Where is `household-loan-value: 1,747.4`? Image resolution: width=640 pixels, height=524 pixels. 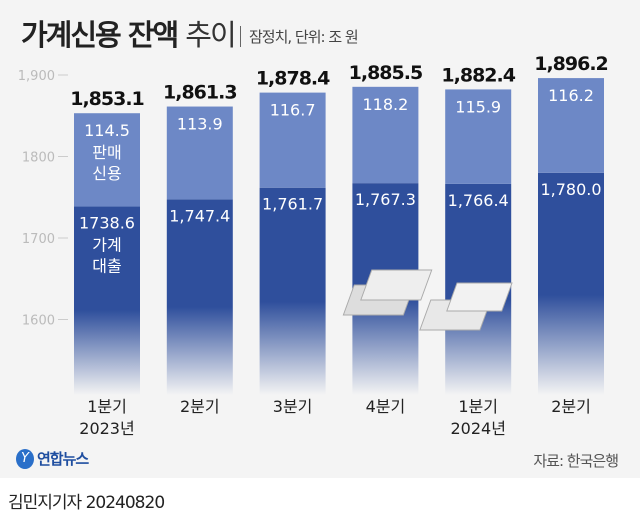
household-loan-value: 1,747.4 is located at coordinates (199, 215).